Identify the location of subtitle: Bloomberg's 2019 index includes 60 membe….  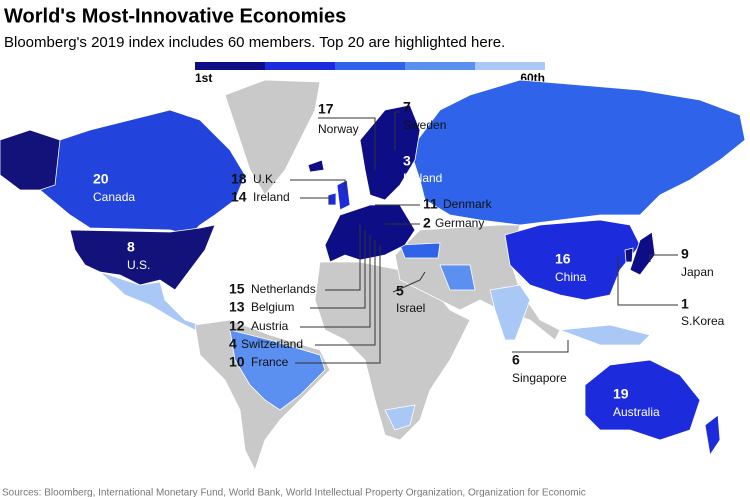
(254, 42).